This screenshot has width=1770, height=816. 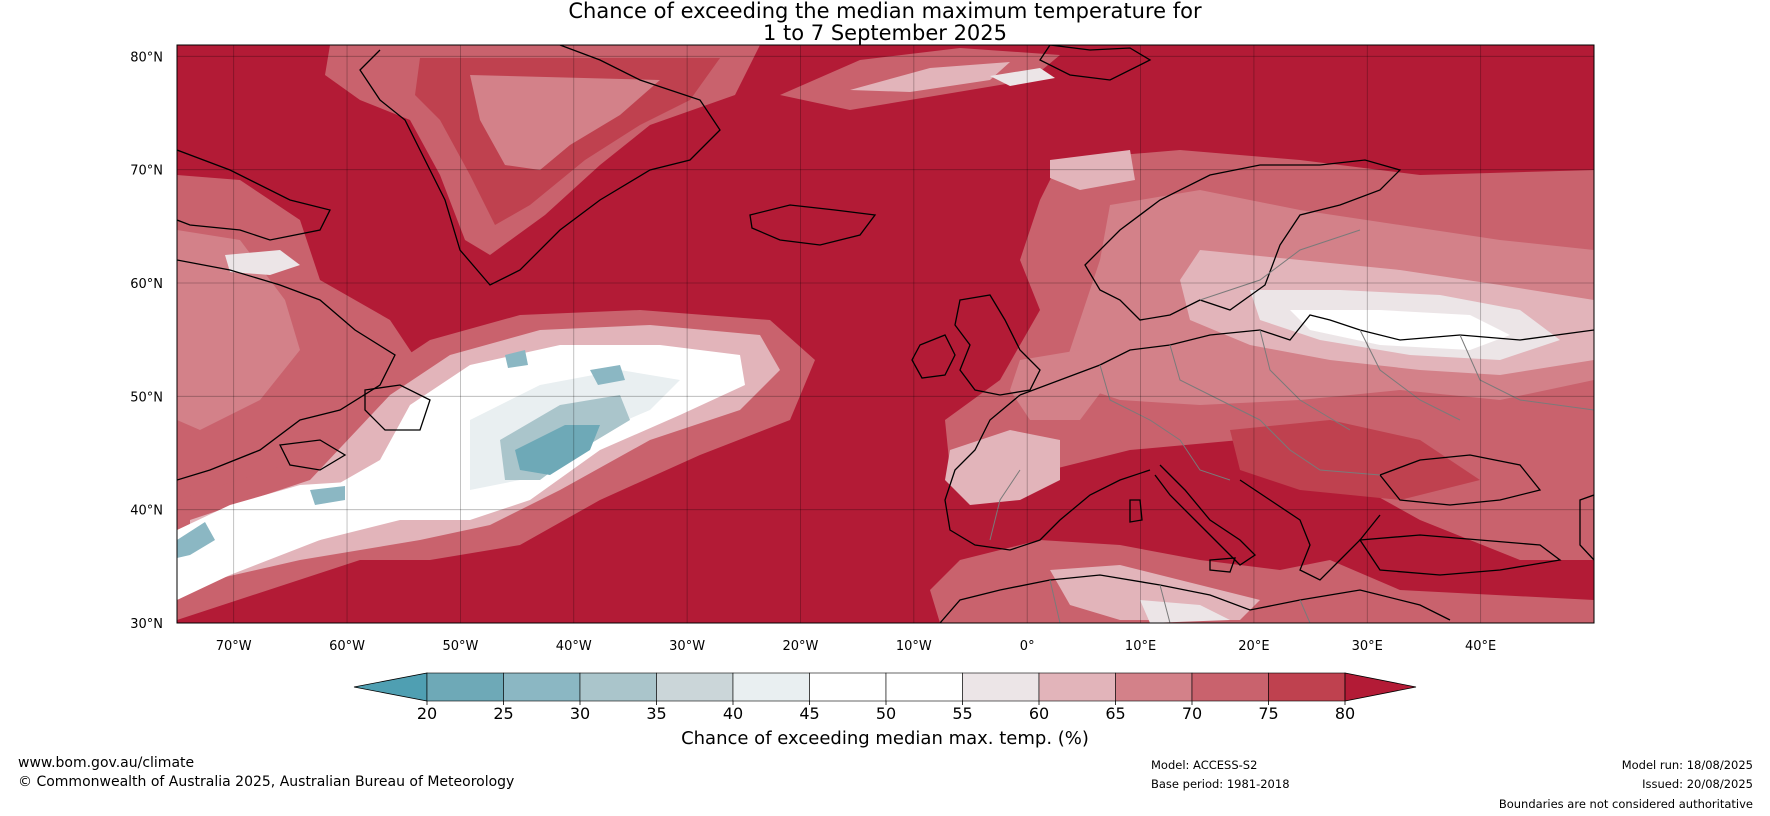 I want to click on coast-britain, so click(x=997, y=345).